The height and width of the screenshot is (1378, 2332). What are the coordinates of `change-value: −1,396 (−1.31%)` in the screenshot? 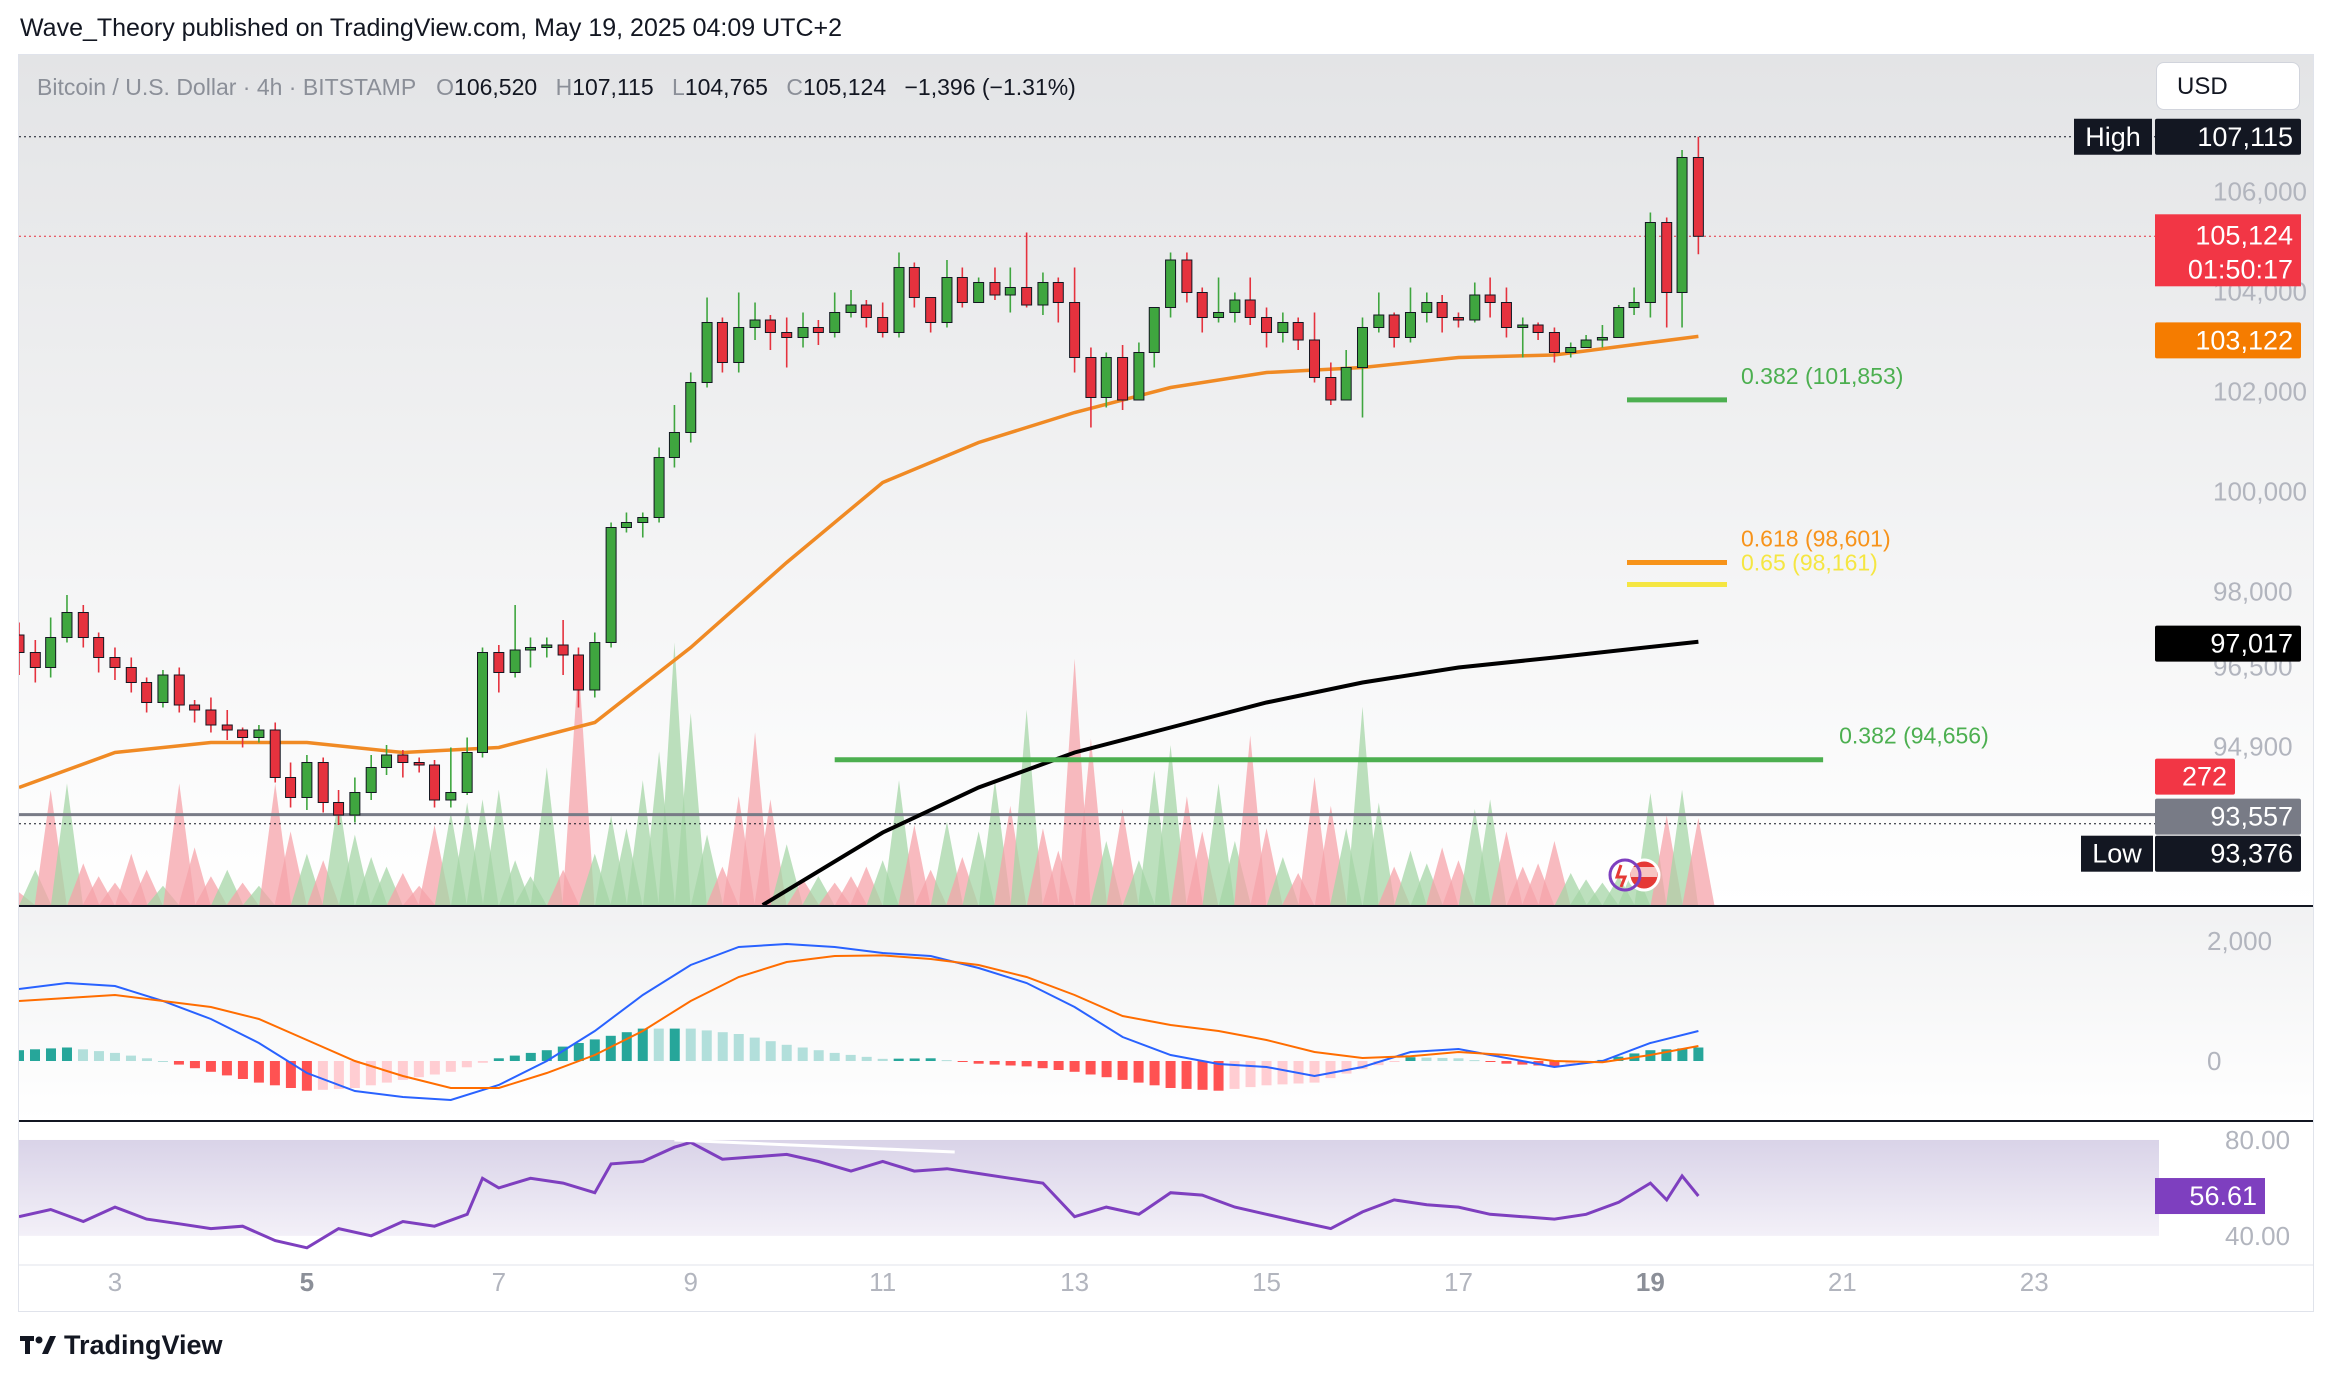 It's located at (990, 87).